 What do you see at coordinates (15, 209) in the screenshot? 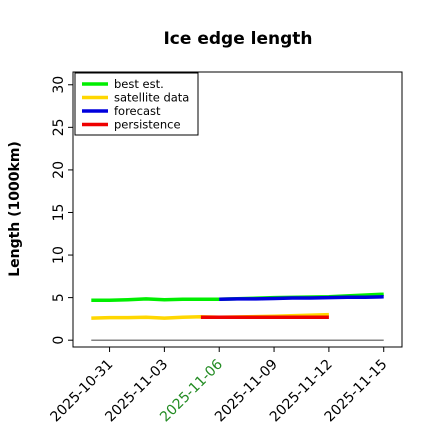
I see `y-axis-label: Length (1000km)` at bounding box center [15, 209].